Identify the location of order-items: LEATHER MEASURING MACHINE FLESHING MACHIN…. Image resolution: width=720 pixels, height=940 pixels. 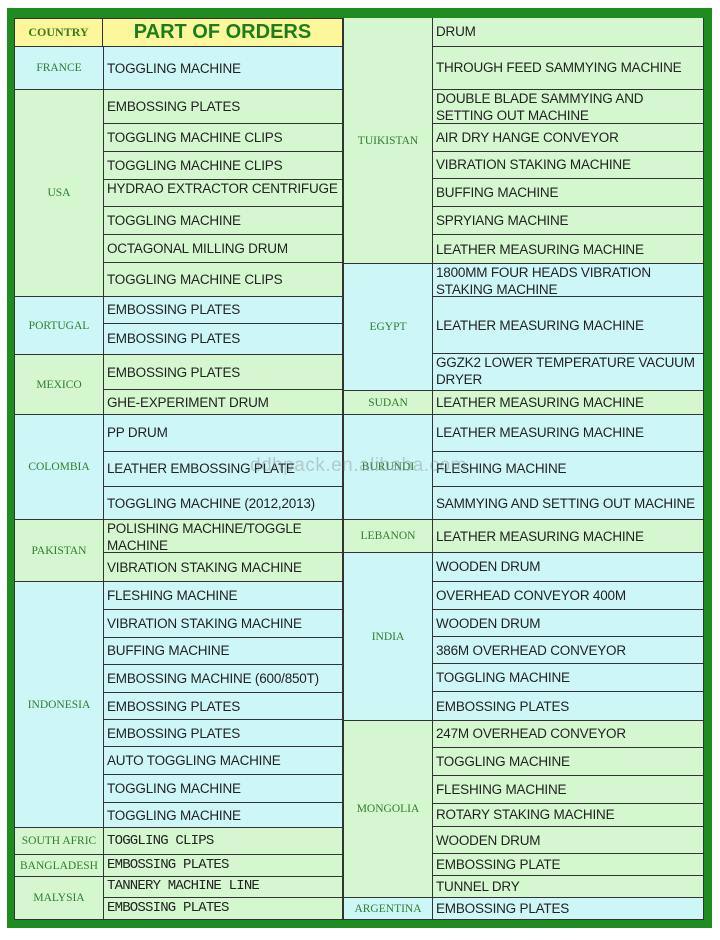
(568, 467).